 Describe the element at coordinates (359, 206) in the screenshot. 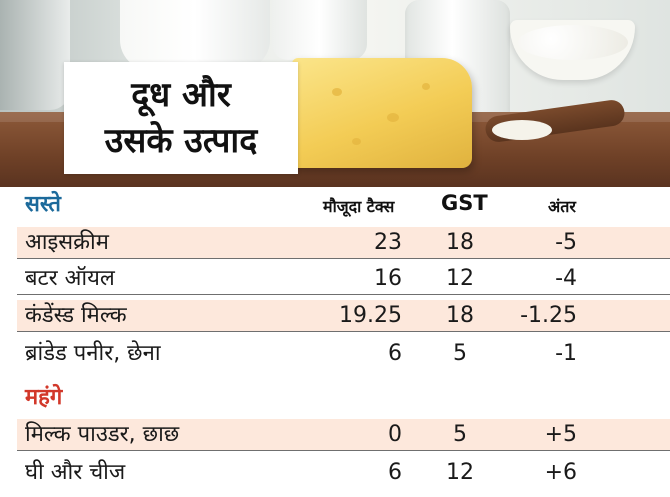

I see `column-header-current-tax: मौजूदा टैक्स` at that location.